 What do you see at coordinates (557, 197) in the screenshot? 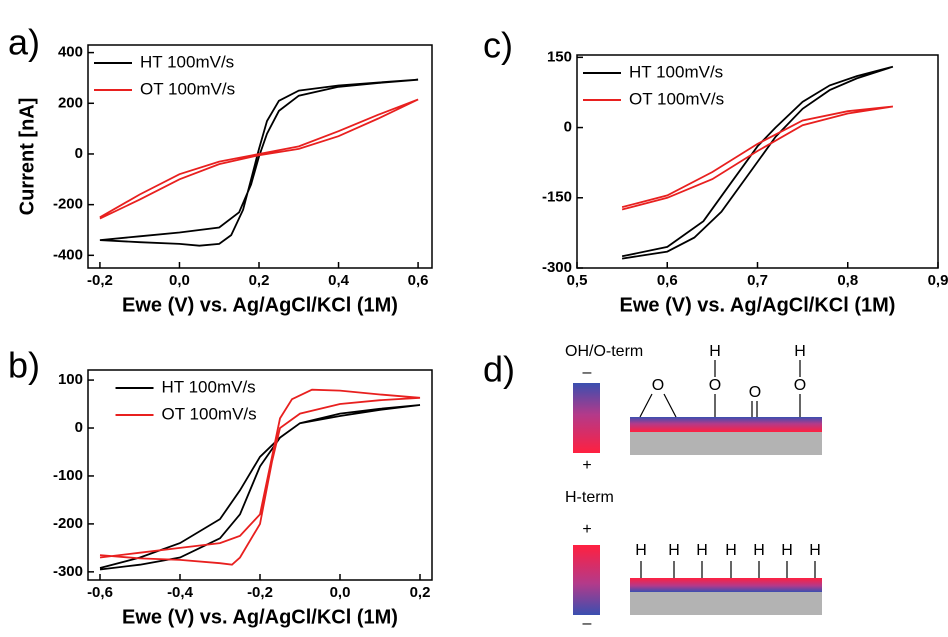
I see `y-tick-label: -150` at bounding box center [557, 197].